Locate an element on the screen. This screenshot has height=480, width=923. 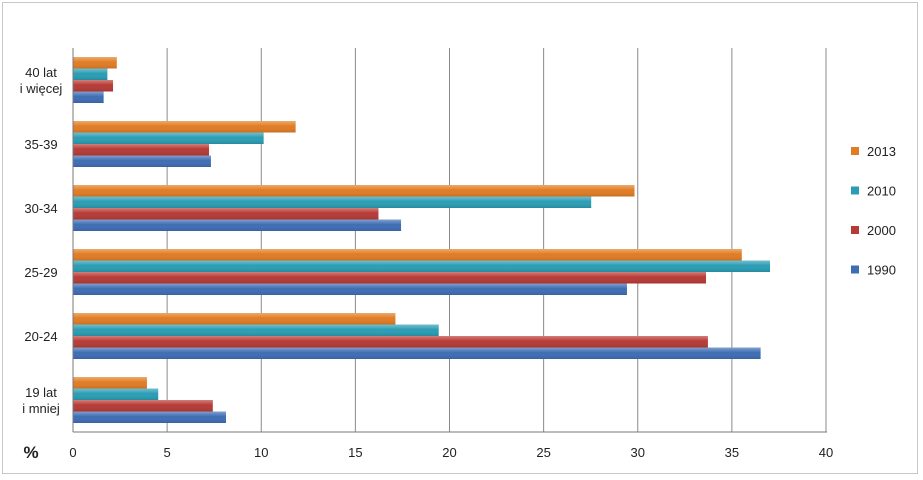
x-tick-label: 40 is located at coordinates (826, 452).